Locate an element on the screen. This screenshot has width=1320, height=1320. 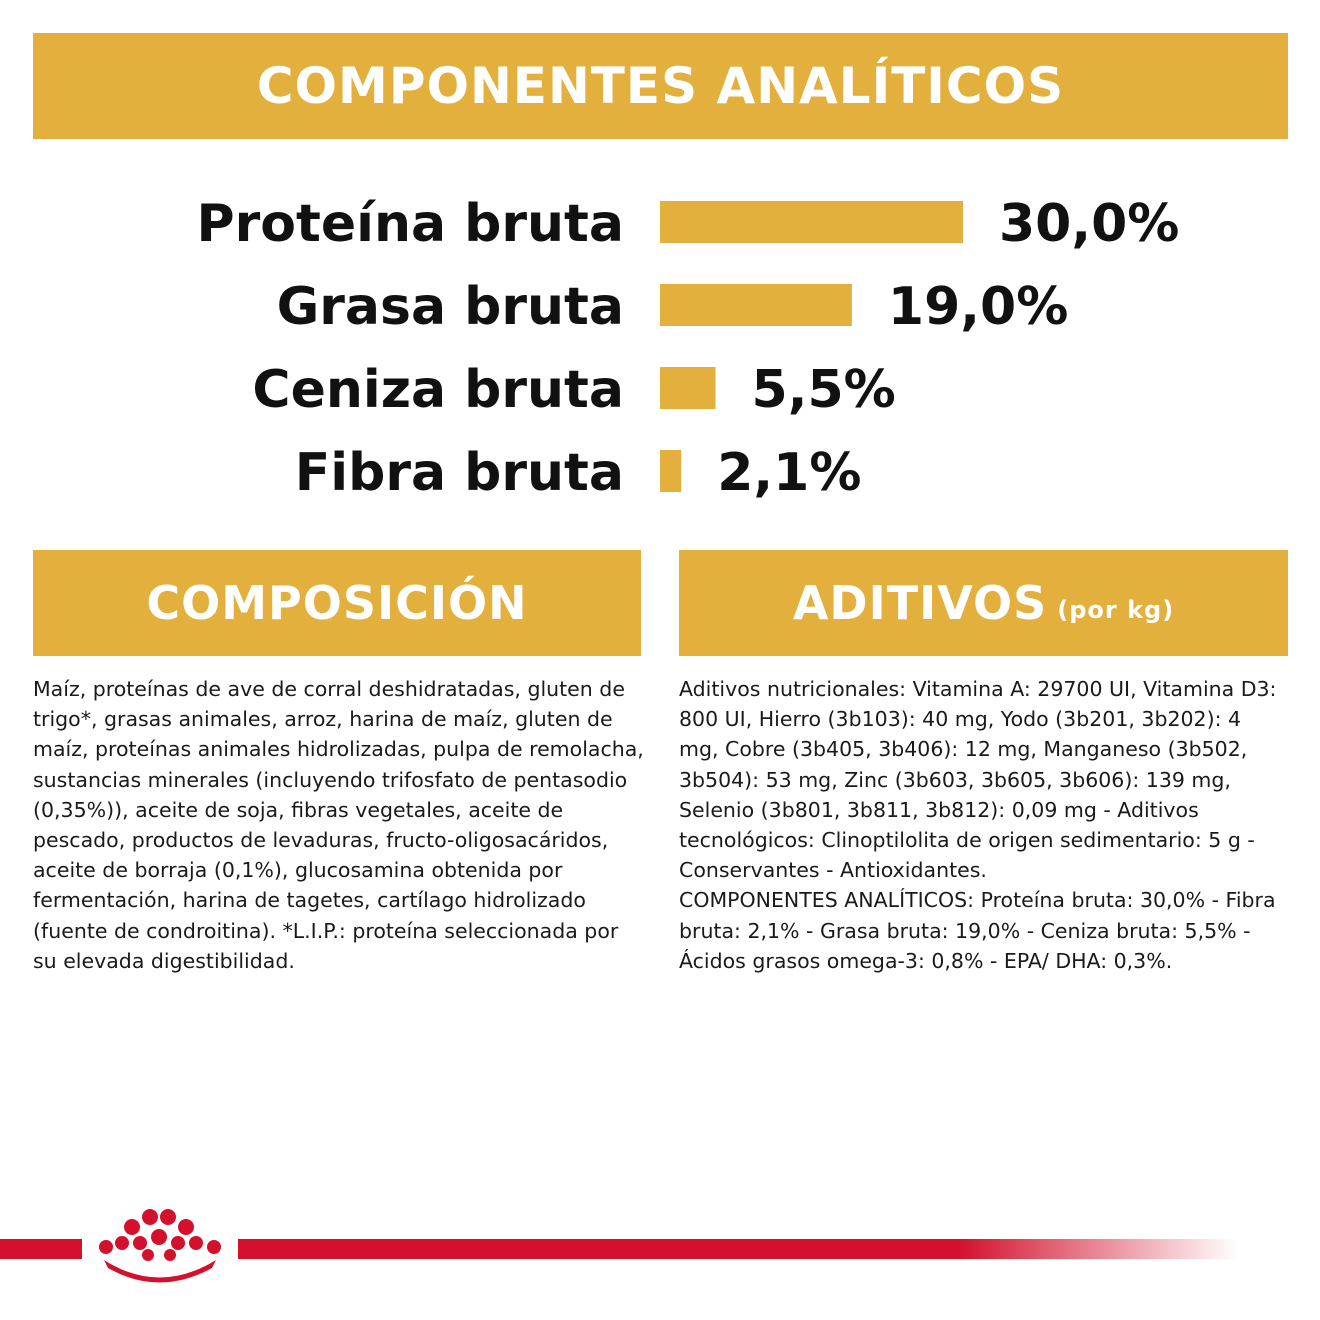
composicion-banner: COMPOSICIÓN is located at coordinates (337, 603).